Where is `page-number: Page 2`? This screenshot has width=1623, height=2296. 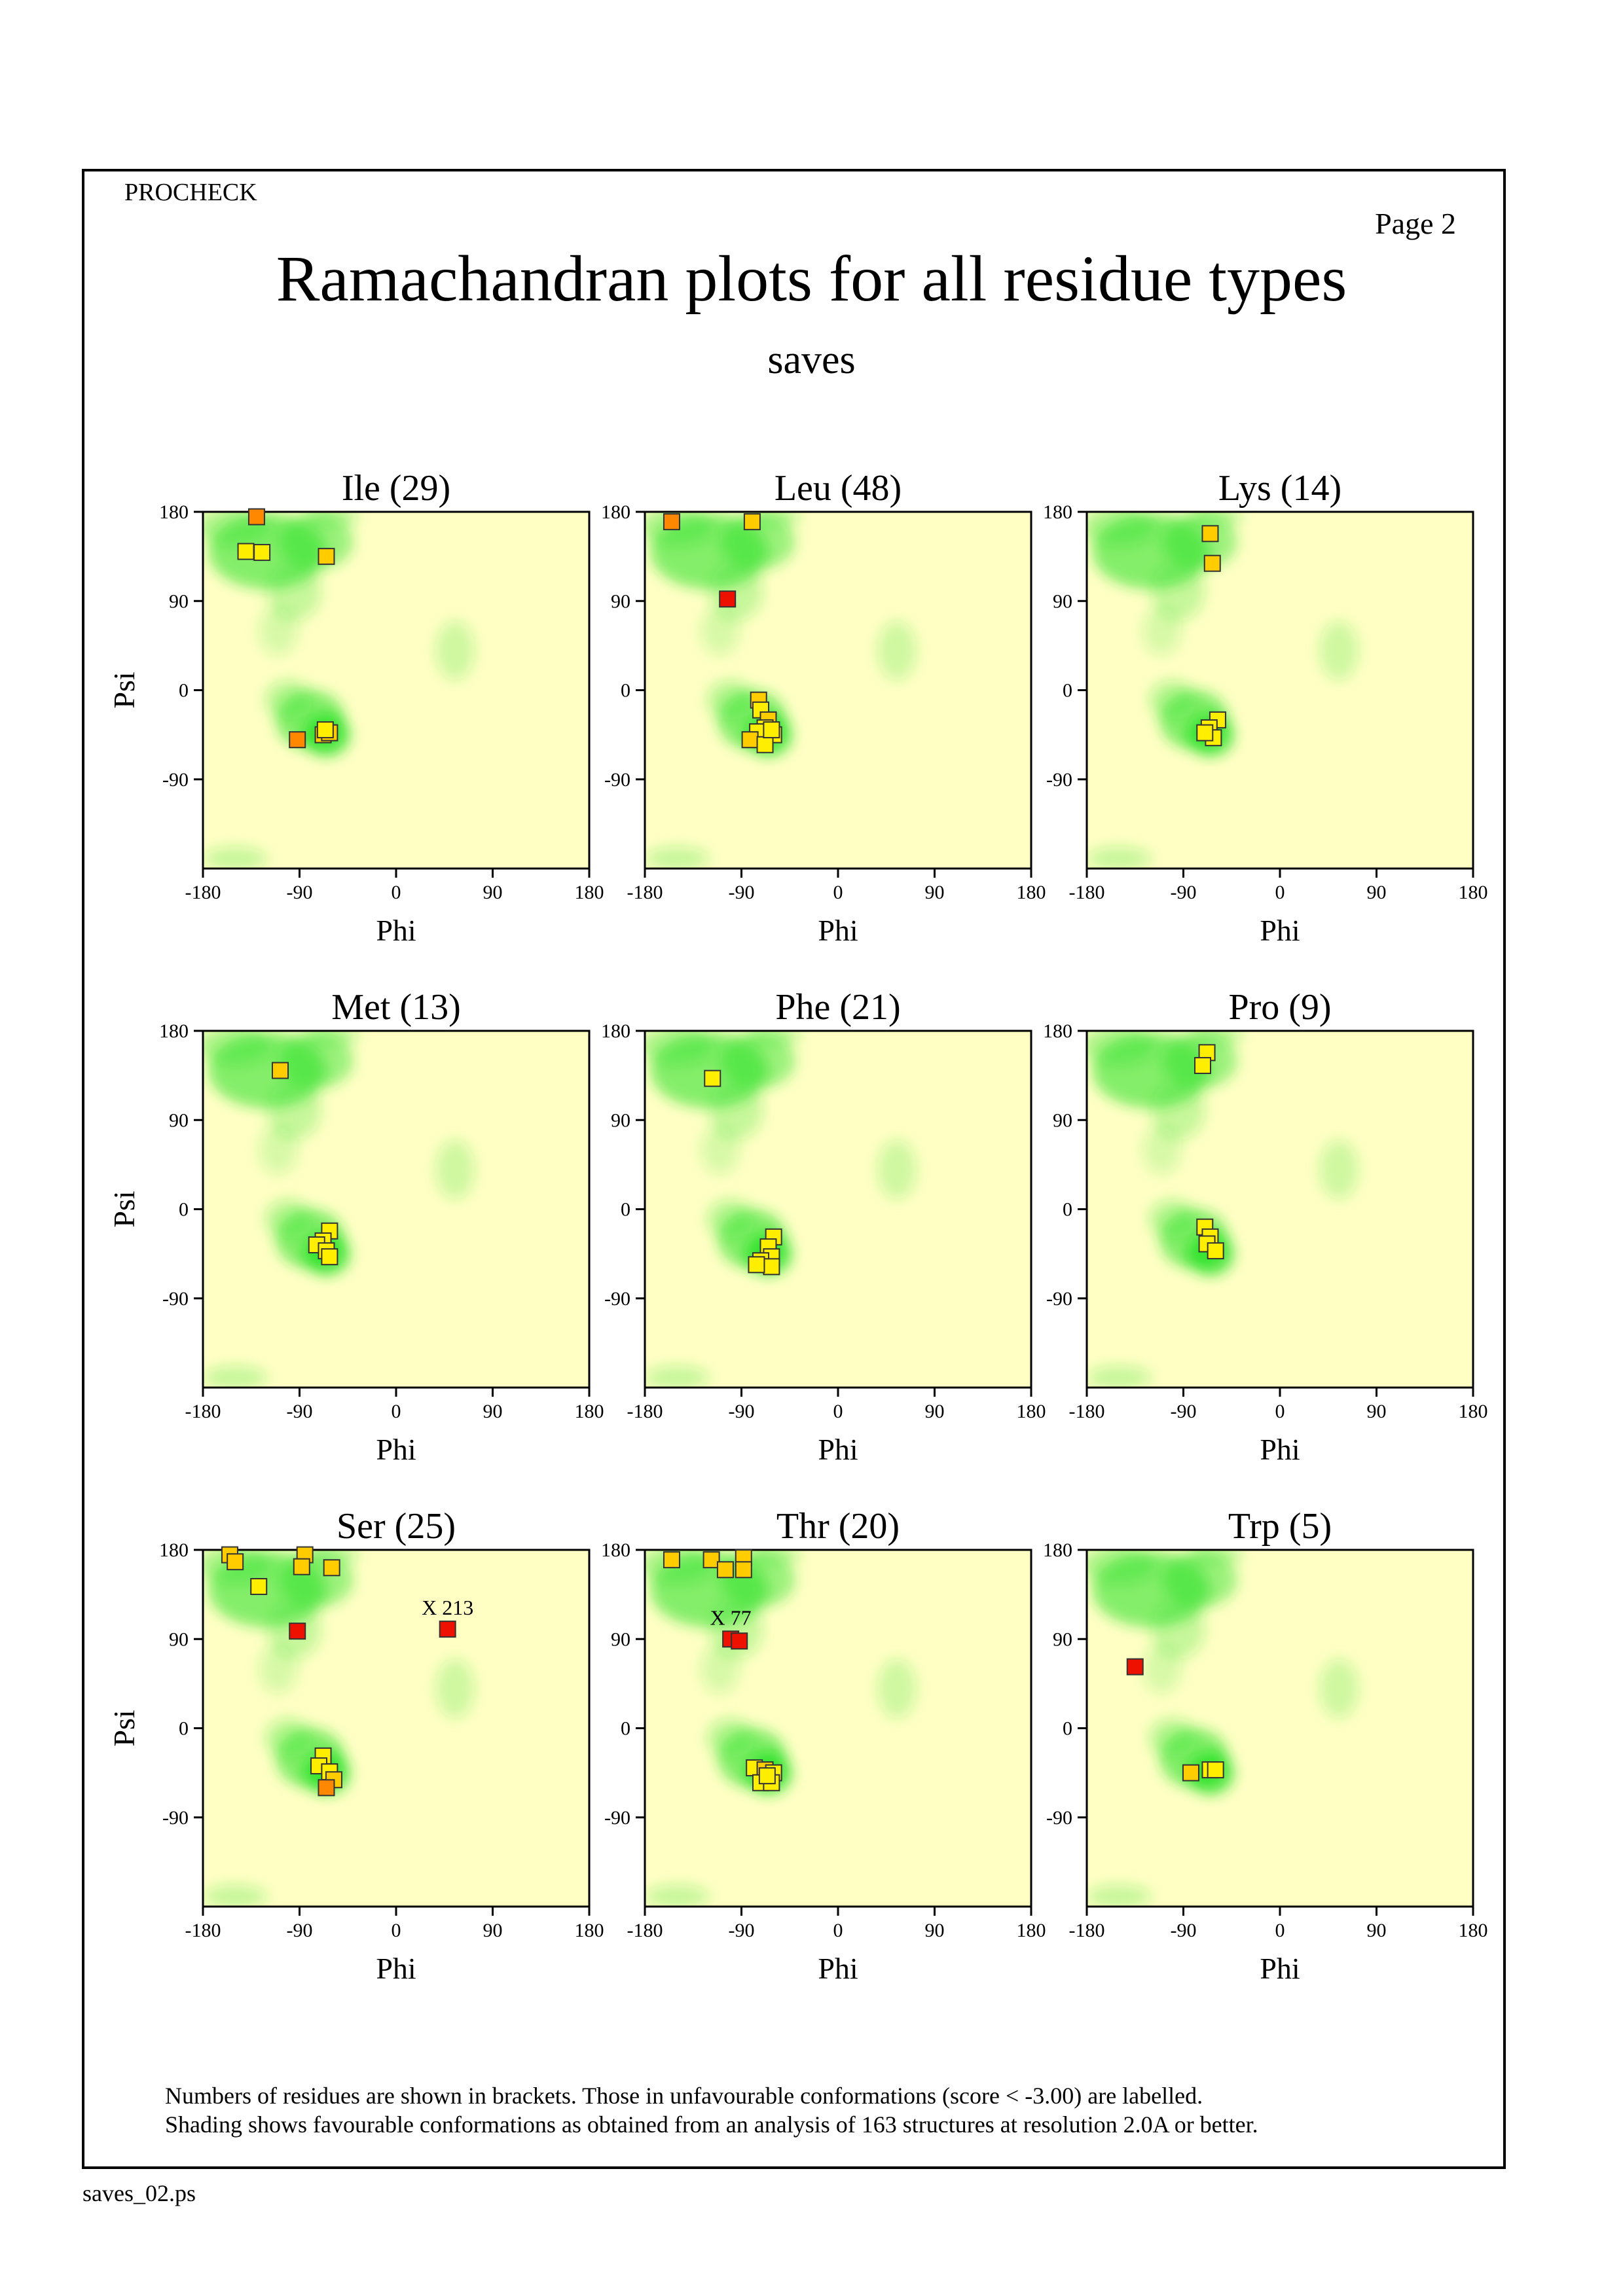
page-number: Page 2 is located at coordinates (1415, 223).